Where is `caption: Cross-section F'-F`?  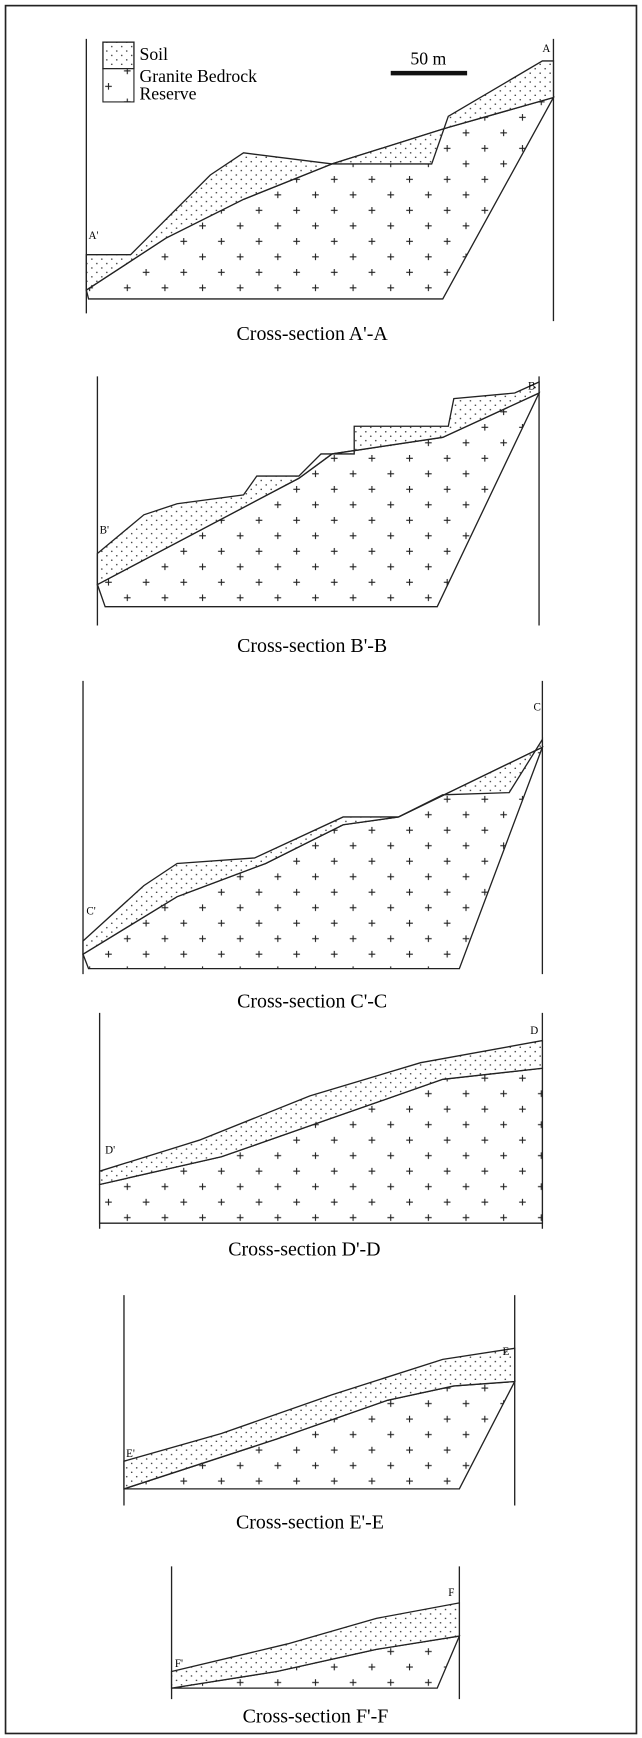
caption: Cross-section F'-F is located at coordinates (316, 1716).